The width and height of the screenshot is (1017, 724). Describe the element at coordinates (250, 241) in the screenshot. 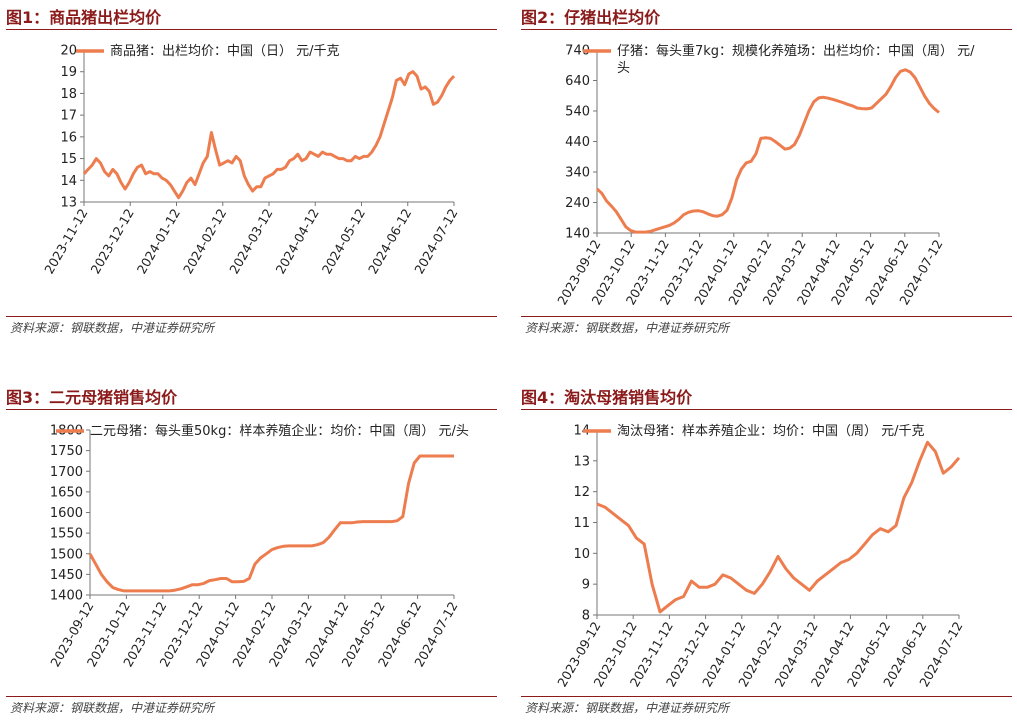

I see `x-tick-label: 2024-03-12` at that location.